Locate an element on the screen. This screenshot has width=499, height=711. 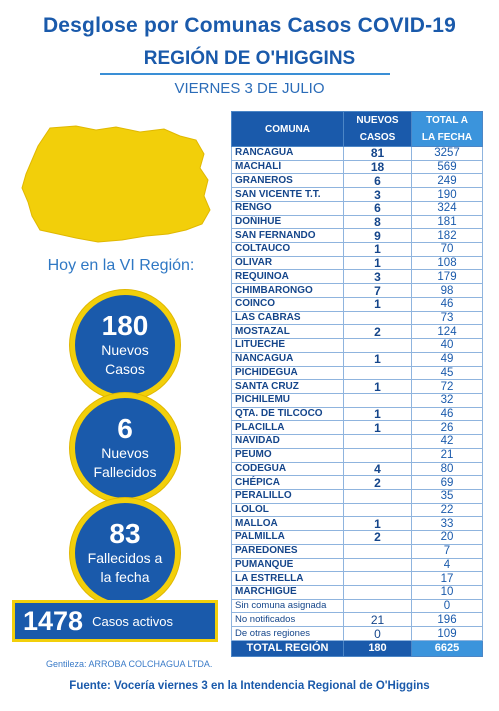
table-row: NANCAGUA 1 49 is located at coordinates (357, 359).